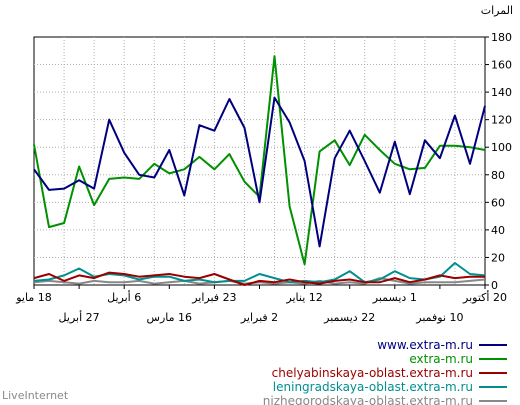 This screenshot has height=405, width=520. I want to click on y-tick-label: 160, so click(501, 65).